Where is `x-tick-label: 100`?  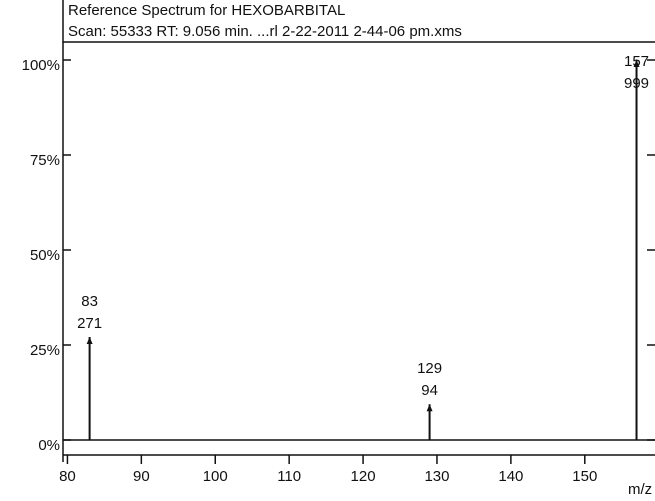 x-tick-label: 100 is located at coordinates (215, 476).